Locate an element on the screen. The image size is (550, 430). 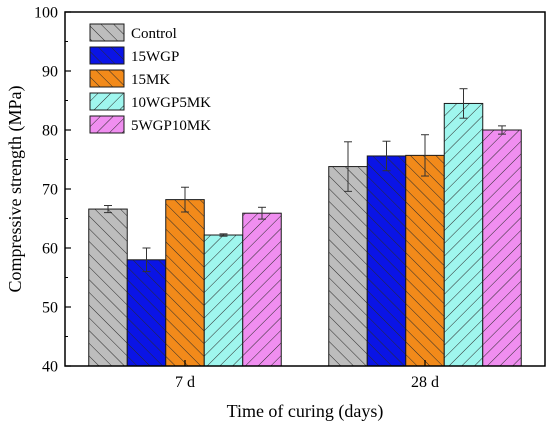
bar-Control-28d is located at coordinates (348, 266).